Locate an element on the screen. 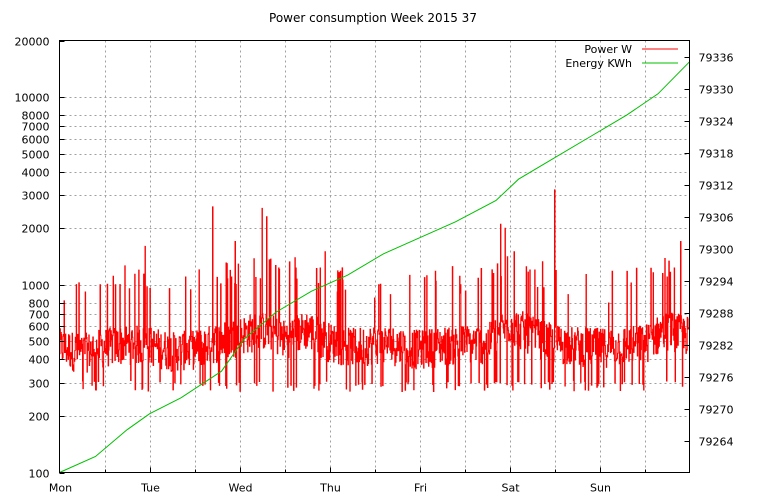 This screenshot has height=500, width=768. y-left-tick-label: 10000 is located at coordinates (32, 98).